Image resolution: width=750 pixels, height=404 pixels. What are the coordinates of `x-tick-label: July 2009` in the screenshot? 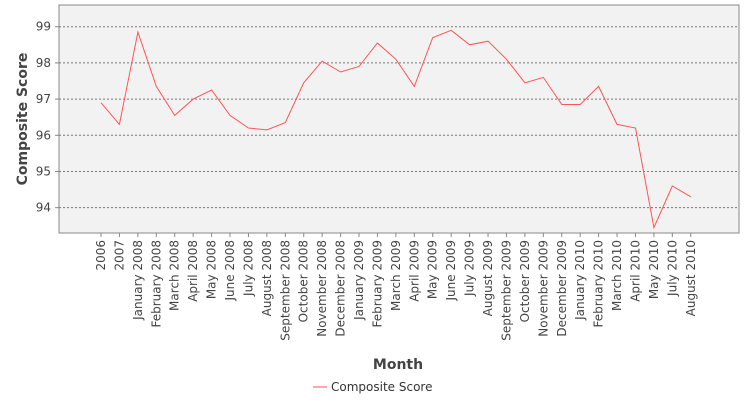 It's located at (470, 268).